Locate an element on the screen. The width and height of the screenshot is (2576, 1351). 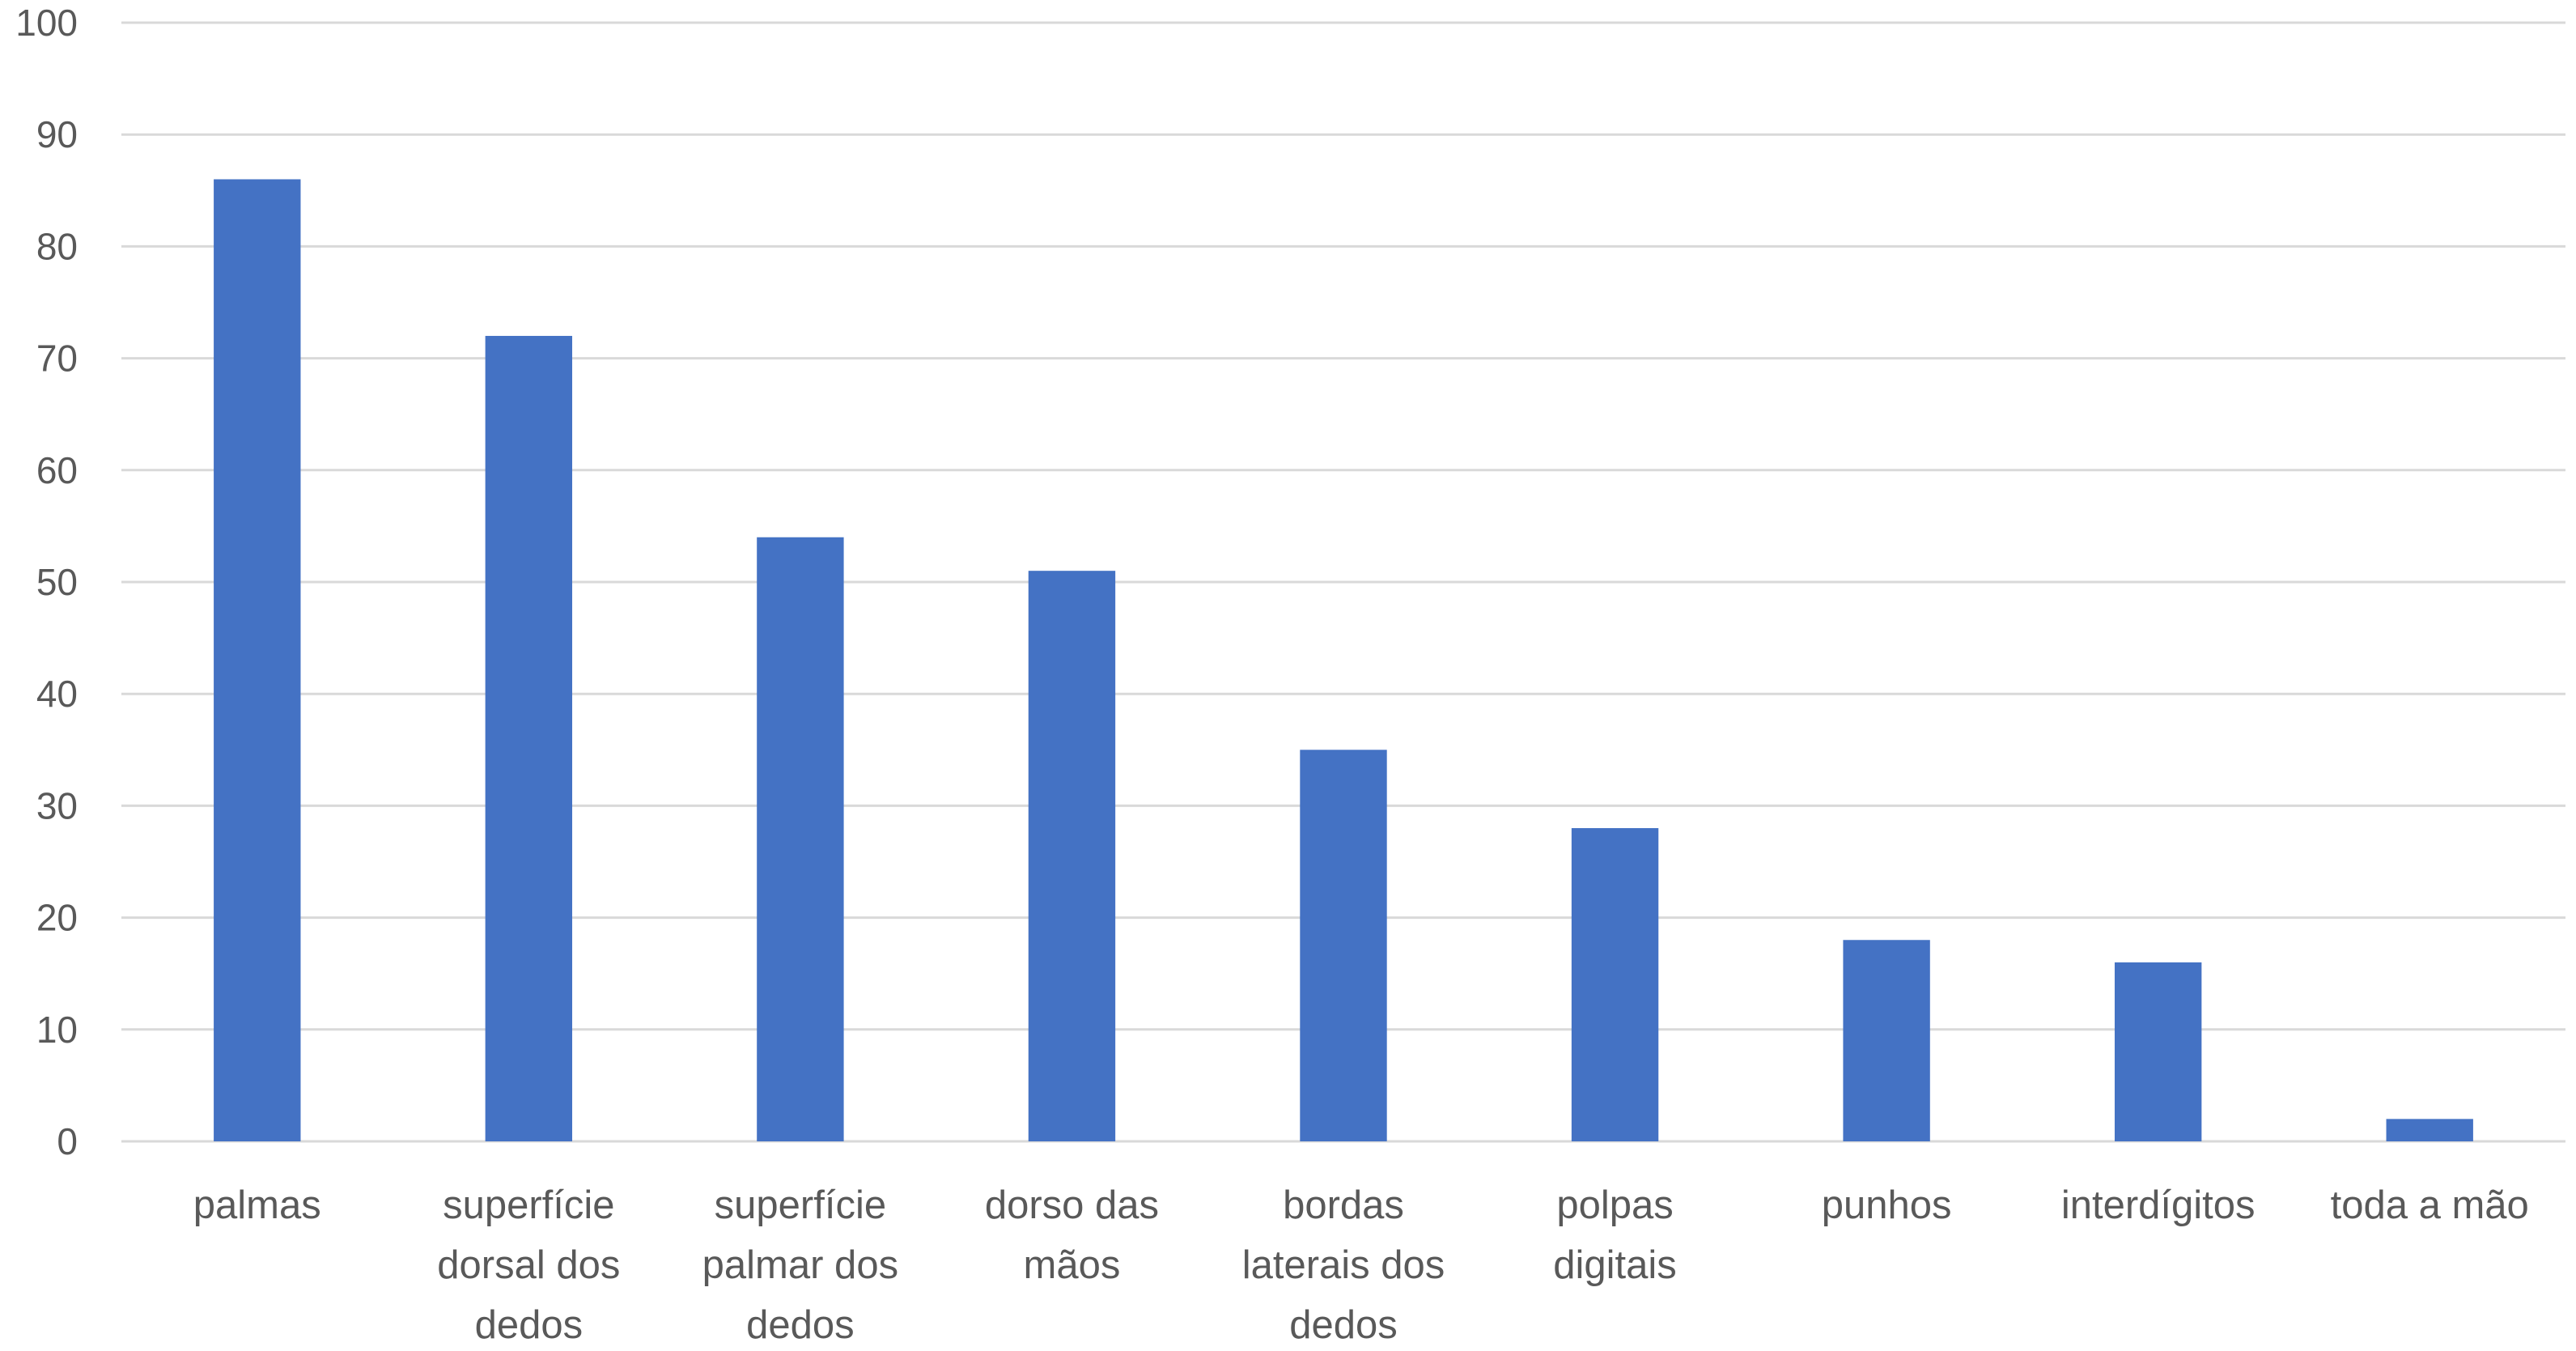
x-category-label: palmas is located at coordinates (257, 1205).